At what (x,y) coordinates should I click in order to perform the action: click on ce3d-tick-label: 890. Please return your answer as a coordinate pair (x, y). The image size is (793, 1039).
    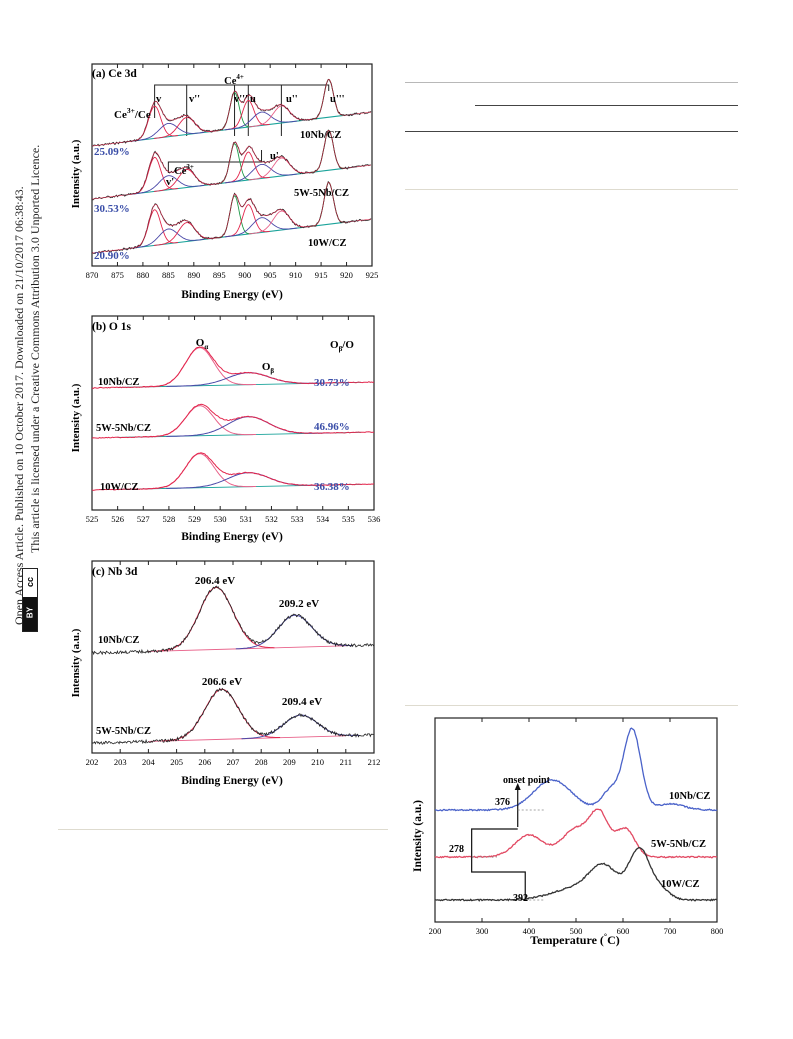
    Looking at the image, I should click on (193, 275).